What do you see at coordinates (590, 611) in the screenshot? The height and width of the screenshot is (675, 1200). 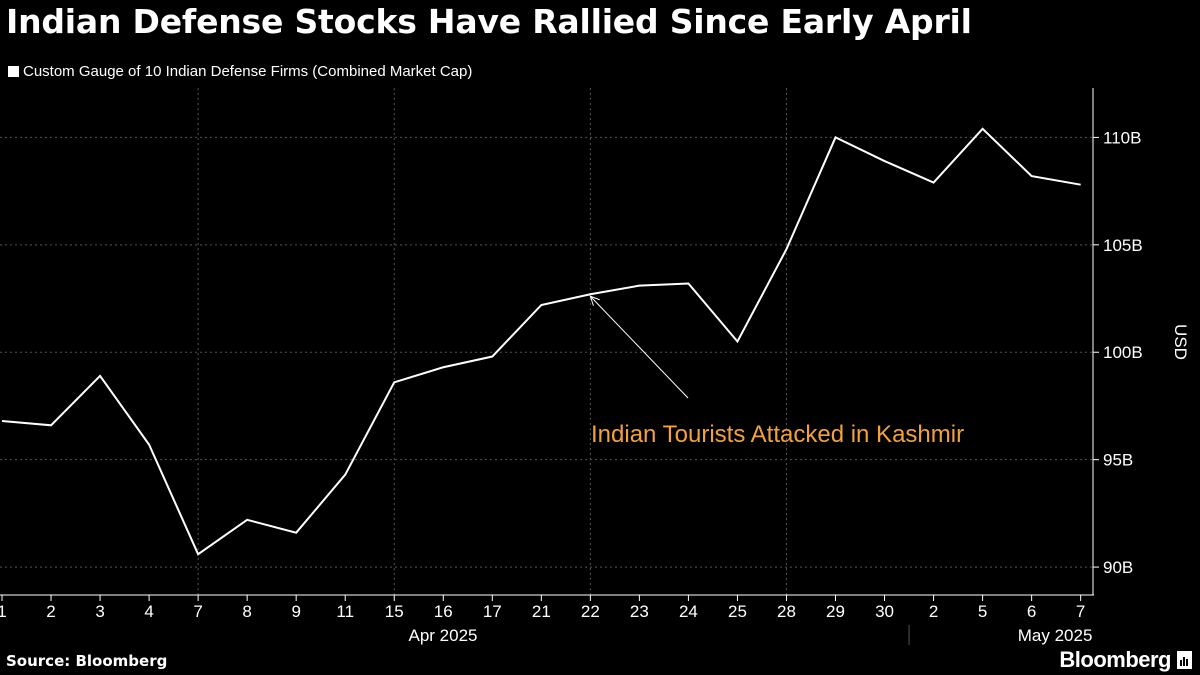 I see `x-tick-label: 22` at bounding box center [590, 611].